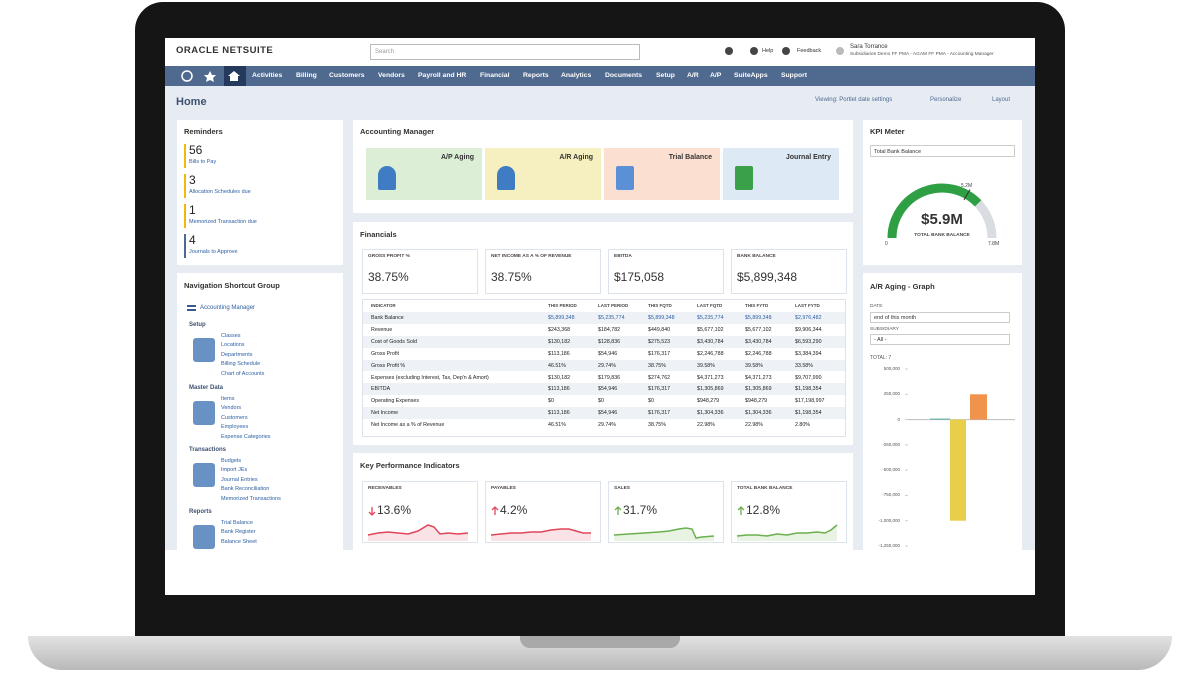  What do you see at coordinates (234, 417) in the screenshot?
I see `shortcut-link: Customers` at bounding box center [234, 417].